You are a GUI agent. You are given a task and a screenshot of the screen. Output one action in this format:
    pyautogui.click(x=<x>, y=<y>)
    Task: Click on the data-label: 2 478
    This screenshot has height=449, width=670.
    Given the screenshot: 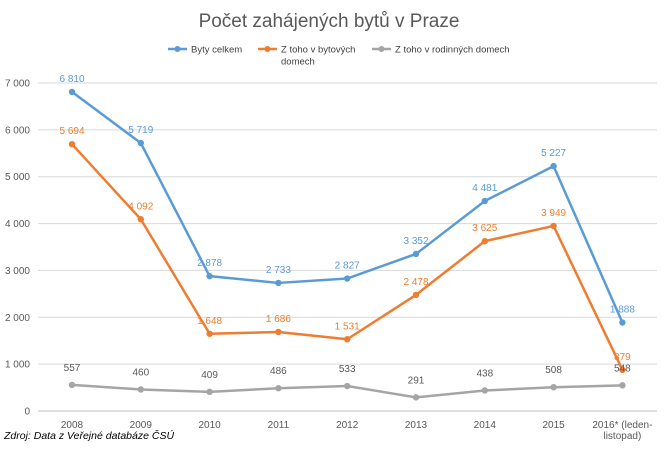 What is the action you would take?
    pyautogui.click(x=415, y=282)
    